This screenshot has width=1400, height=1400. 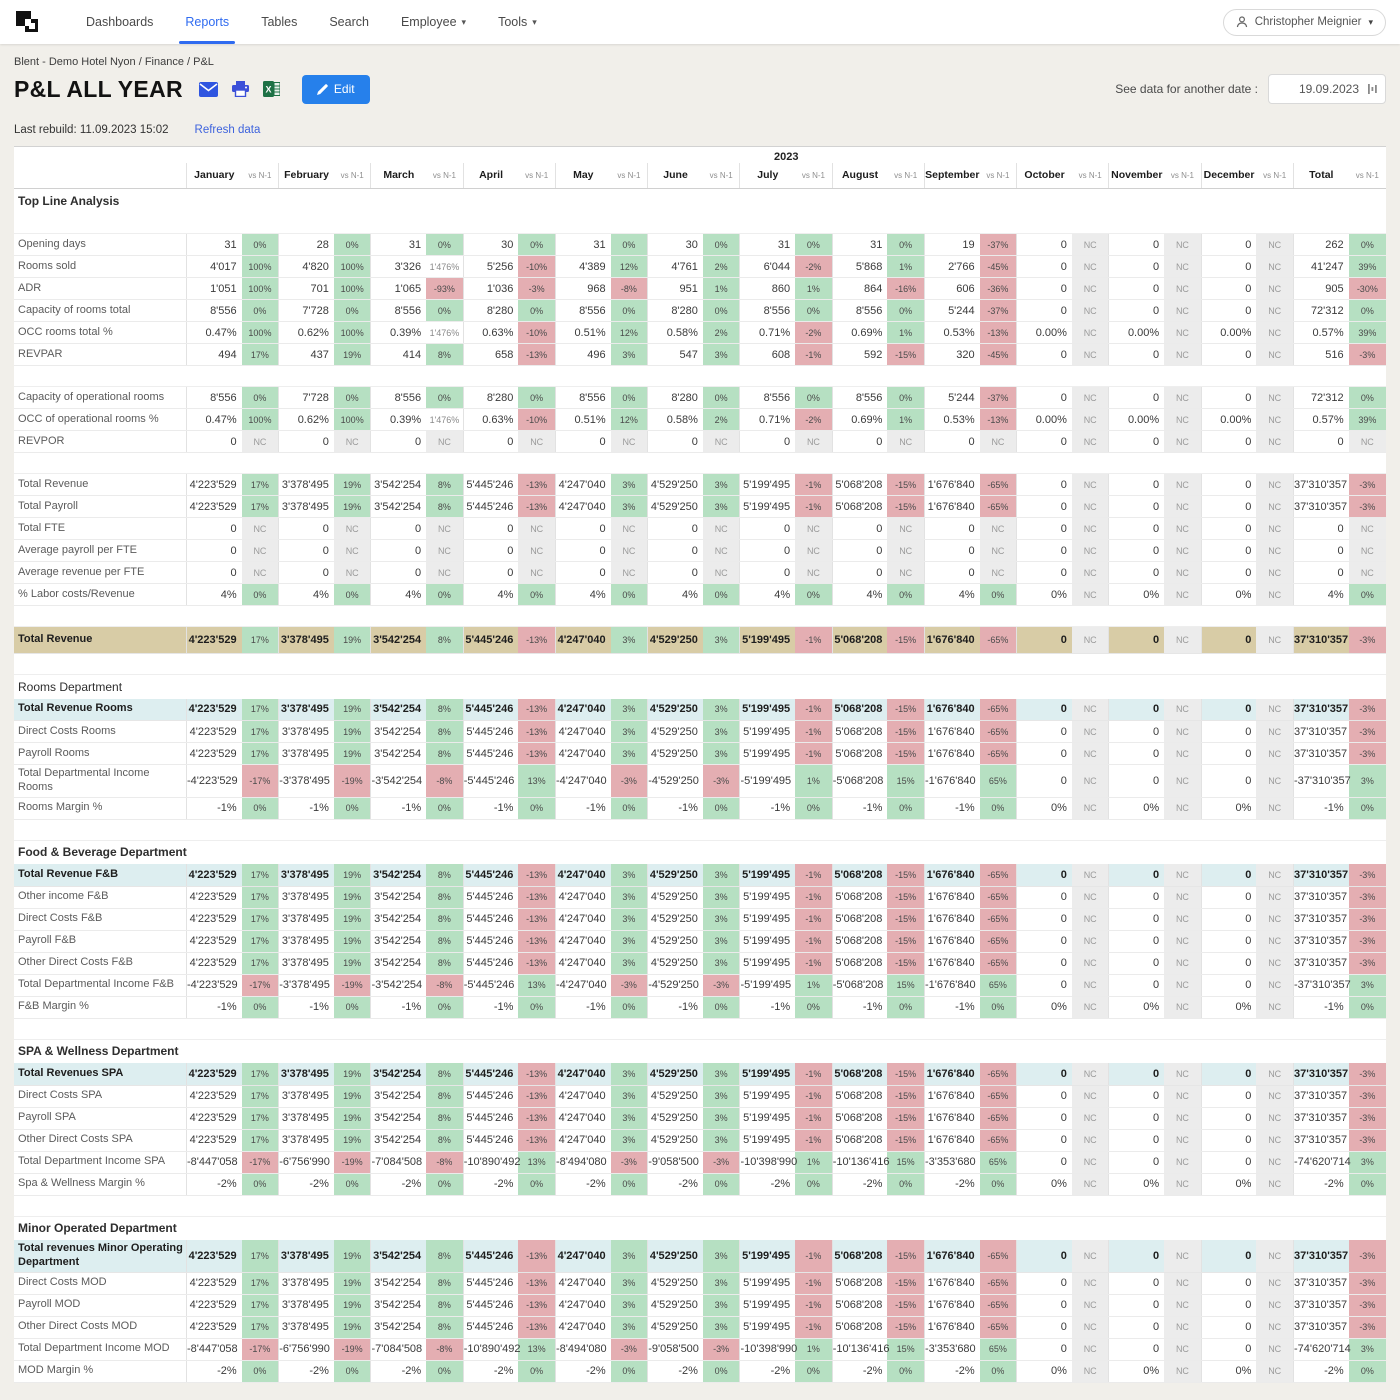 What do you see at coordinates (207, 22) in the screenshot?
I see `nav-item-reports: Reports` at bounding box center [207, 22].